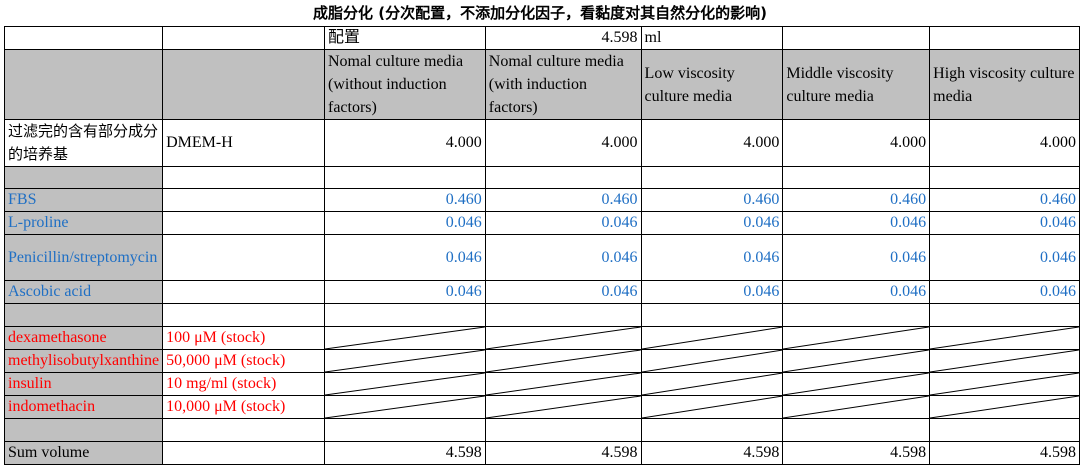 The image size is (1080, 469). What do you see at coordinates (243, 143) in the screenshot?
I see `base-medium-name: DMEM-H` at bounding box center [243, 143].